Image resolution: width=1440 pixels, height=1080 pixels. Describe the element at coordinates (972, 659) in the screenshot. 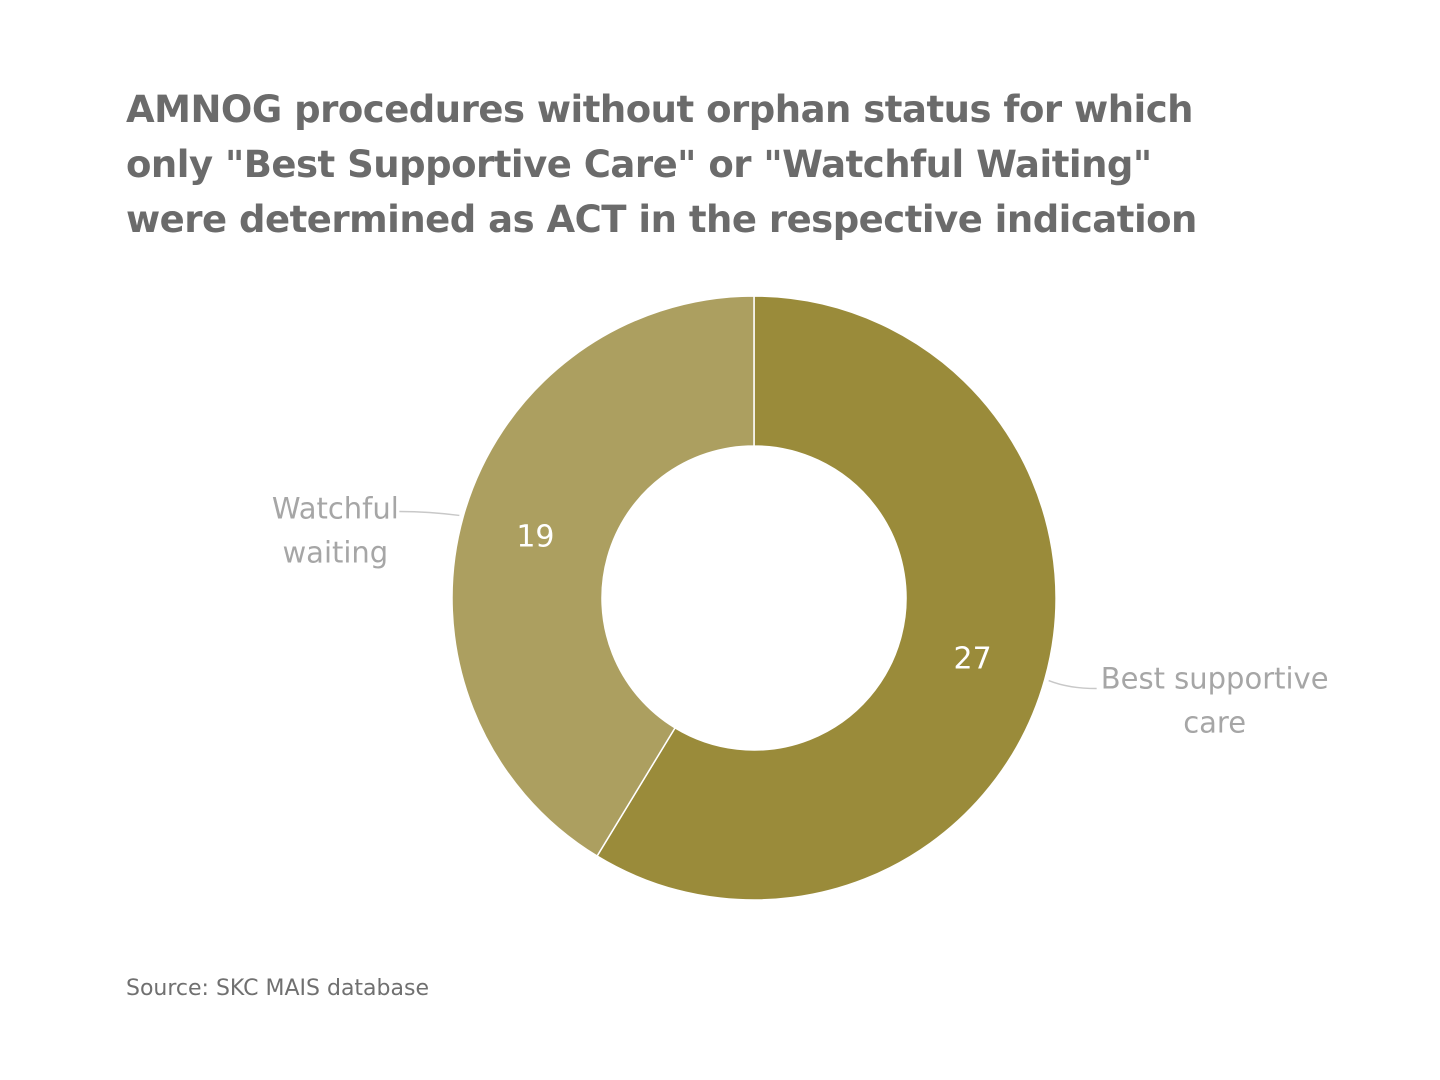

I see `data-label-best-supportive-care: 27` at that location.